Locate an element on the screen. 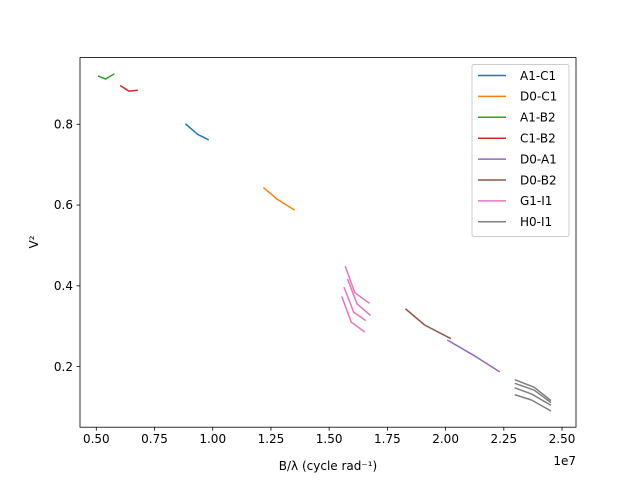  series-line-a1-c1 is located at coordinates (197, 132).